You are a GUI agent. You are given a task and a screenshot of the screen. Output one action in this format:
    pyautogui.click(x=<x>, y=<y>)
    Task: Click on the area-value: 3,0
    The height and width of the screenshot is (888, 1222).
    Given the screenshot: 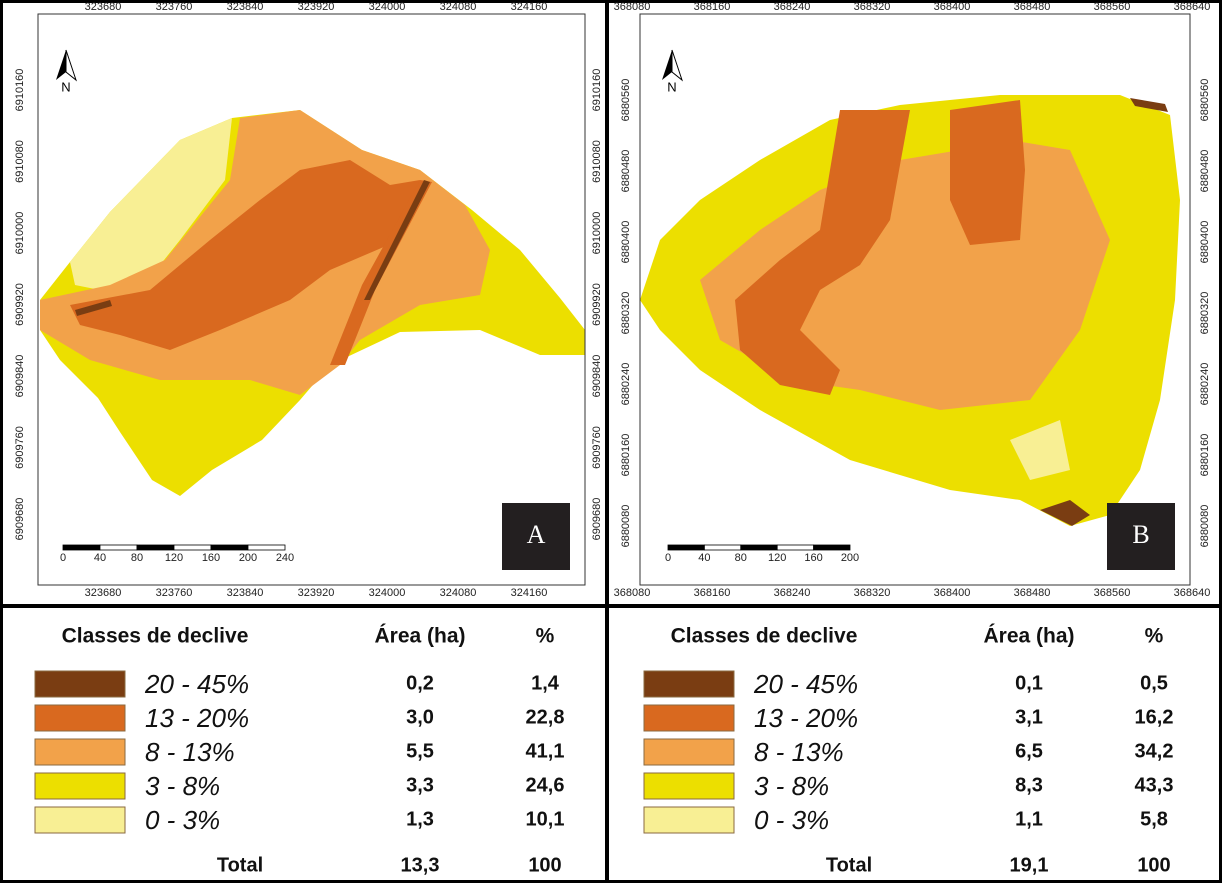 What is the action you would take?
    pyautogui.click(x=420, y=717)
    